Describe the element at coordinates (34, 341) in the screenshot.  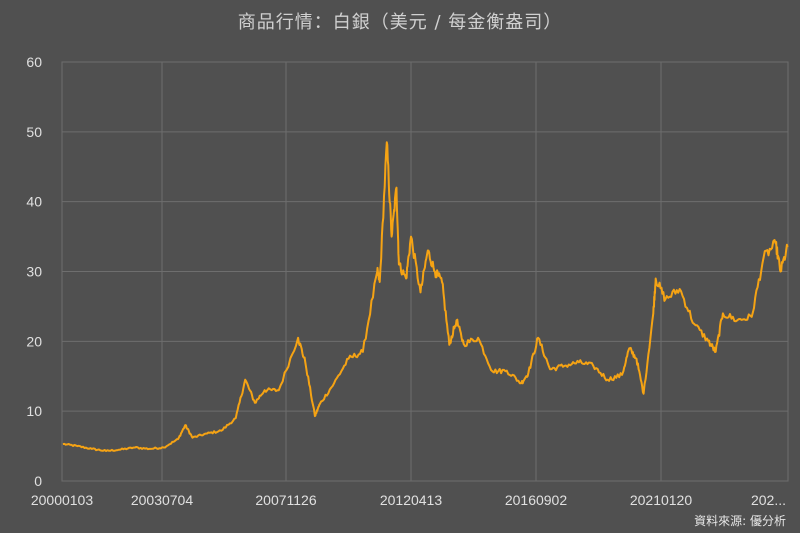
I see `y-tick-label: 20` at that location.